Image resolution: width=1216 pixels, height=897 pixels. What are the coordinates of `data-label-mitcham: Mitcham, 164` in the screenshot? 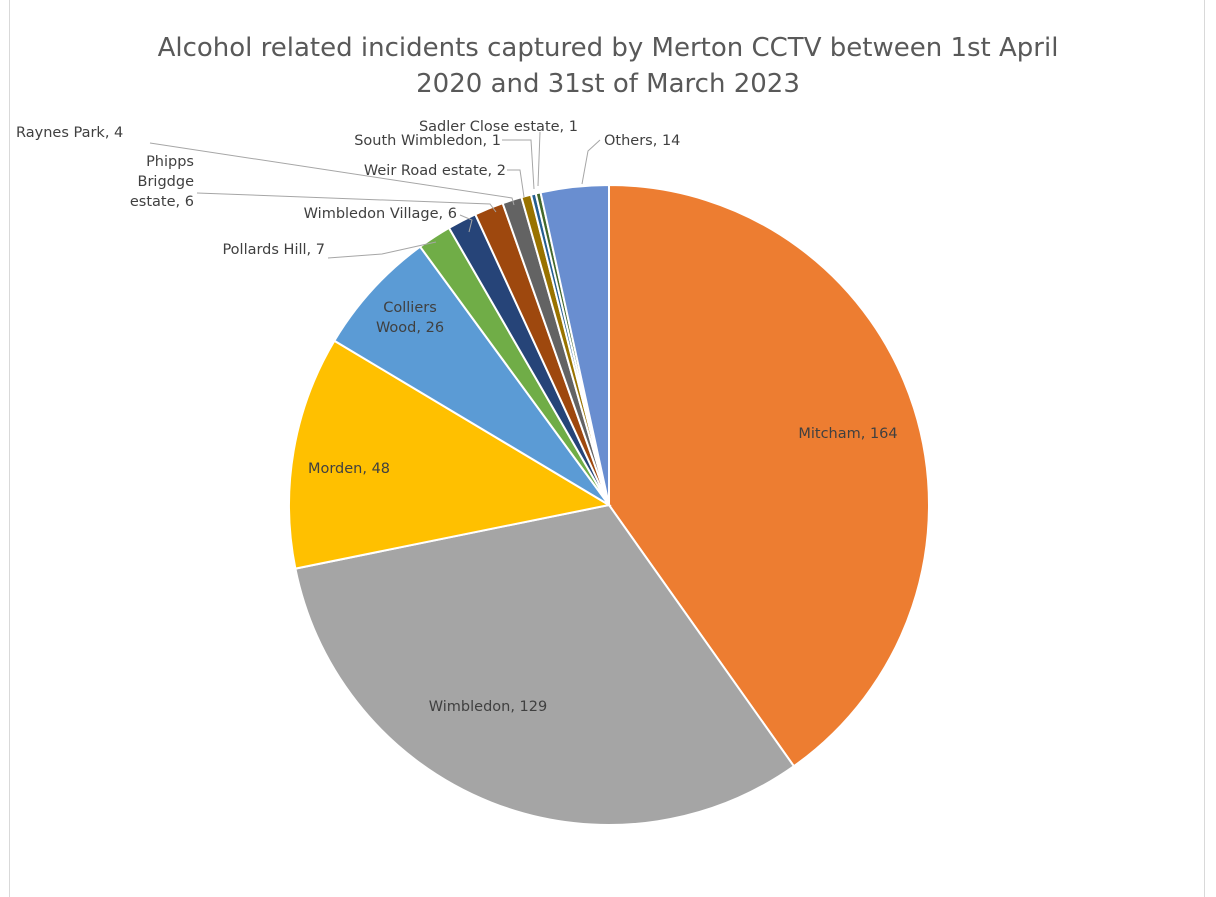 It's located at (847, 434).